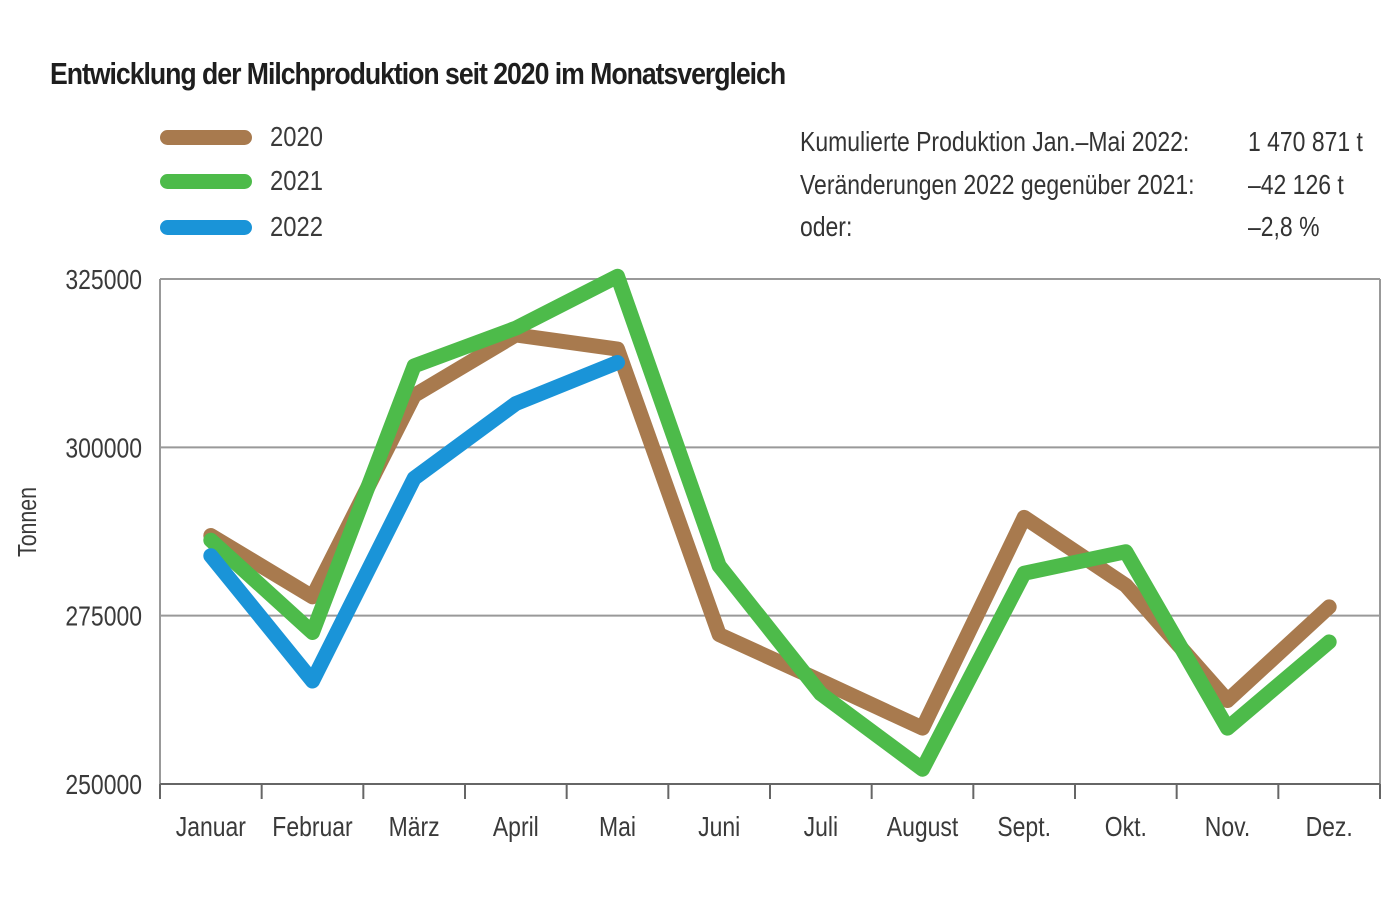 Image resolution: width=1400 pixels, height=899 pixels. What do you see at coordinates (296, 180) in the screenshot?
I see `legend-label-2021: 2021` at bounding box center [296, 180].